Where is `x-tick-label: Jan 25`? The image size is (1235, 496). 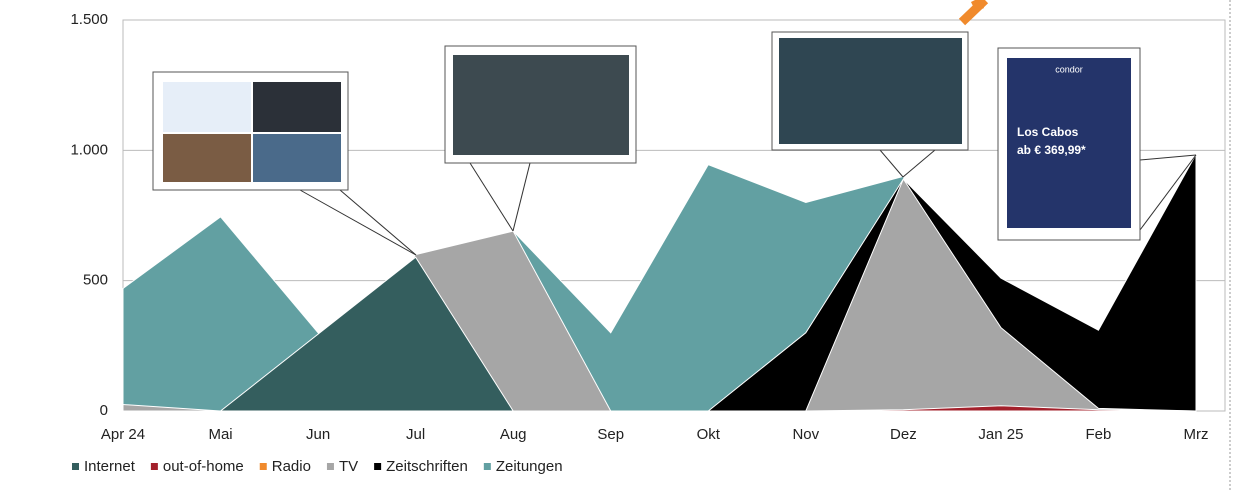 x-tick-label: Jan 25 is located at coordinates (1000, 434).